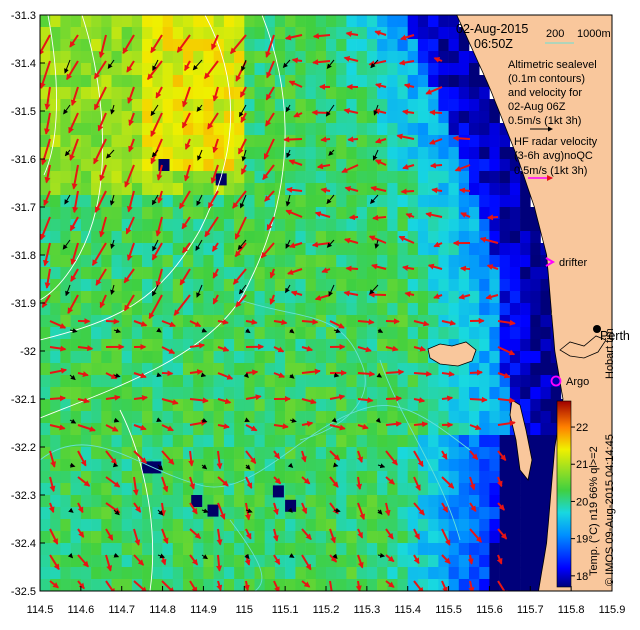 The height and width of the screenshot is (630, 640). What do you see at coordinates (550, 171) in the screenshot?
I see `hf-scale-label: 0.5m/s (1kt 3h)` at bounding box center [550, 171].